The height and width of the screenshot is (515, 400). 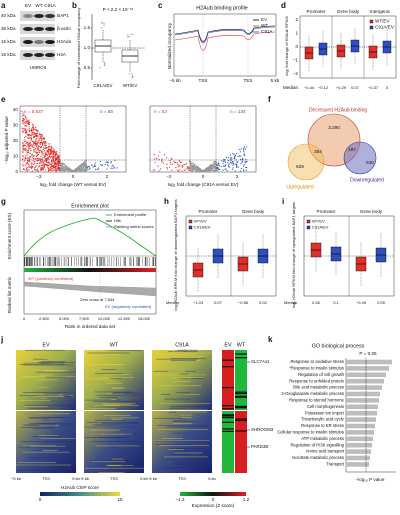 What do you see at coordinates (309, 87) in the screenshot?
I see `median-value: −0.44` at bounding box center [309, 87].